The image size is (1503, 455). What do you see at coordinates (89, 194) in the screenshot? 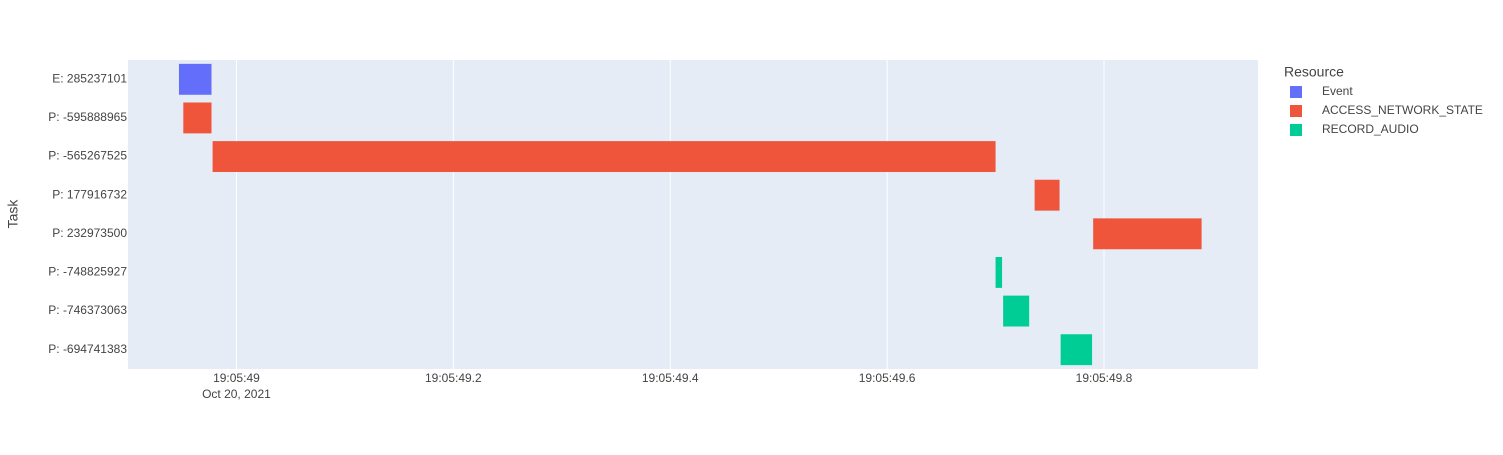
I see `y-tick-label: P: 177916732` at bounding box center [89, 194].